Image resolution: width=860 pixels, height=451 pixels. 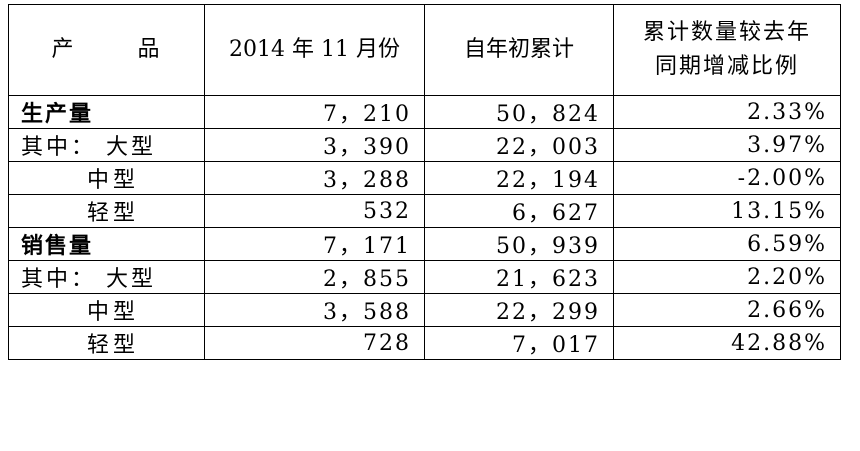 What do you see at coordinates (726, 32) in the screenshot?
I see `header-yoy-line1: 累计数量较去年` at bounding box center [726, 32].